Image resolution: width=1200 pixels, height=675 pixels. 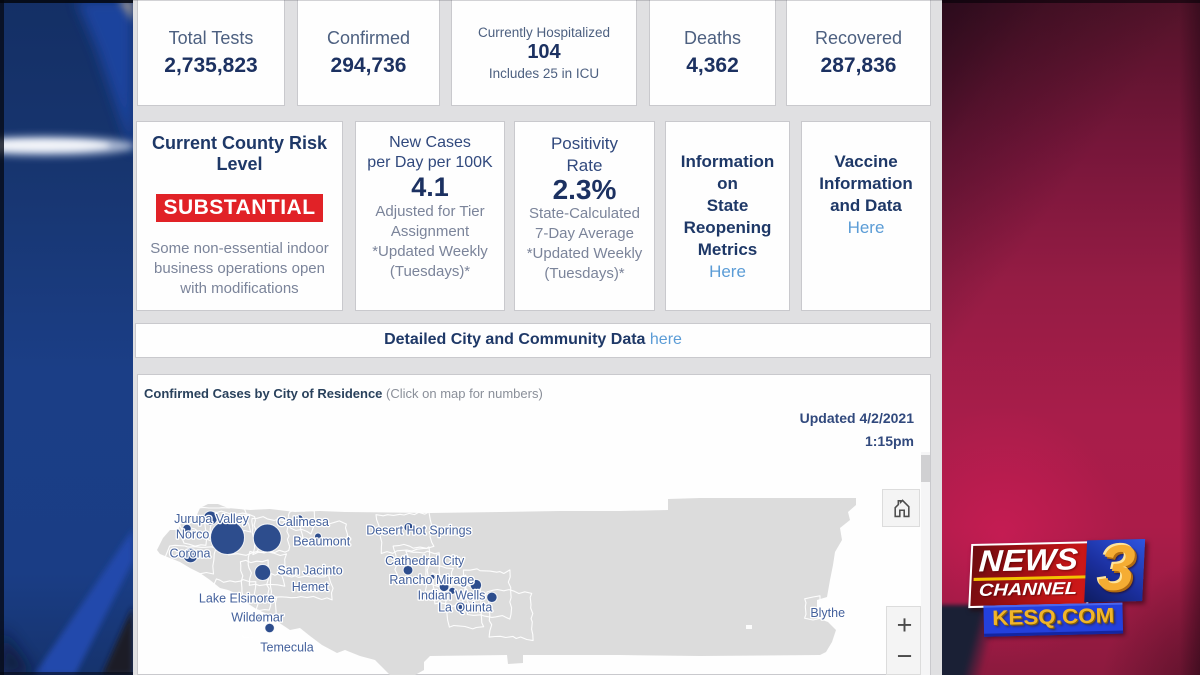 What do you see at coordinates (431, 580) in the screenshot?
I see `svg-text: Rancho Mirage` at bounding box center [431, 580].